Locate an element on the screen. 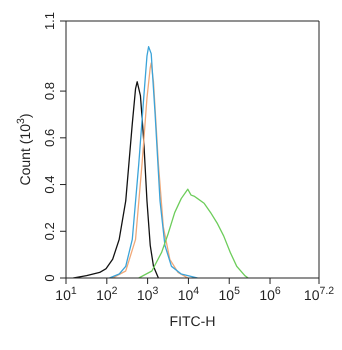  y-tick-label: 0.4 is located at coordinates (49, 185).